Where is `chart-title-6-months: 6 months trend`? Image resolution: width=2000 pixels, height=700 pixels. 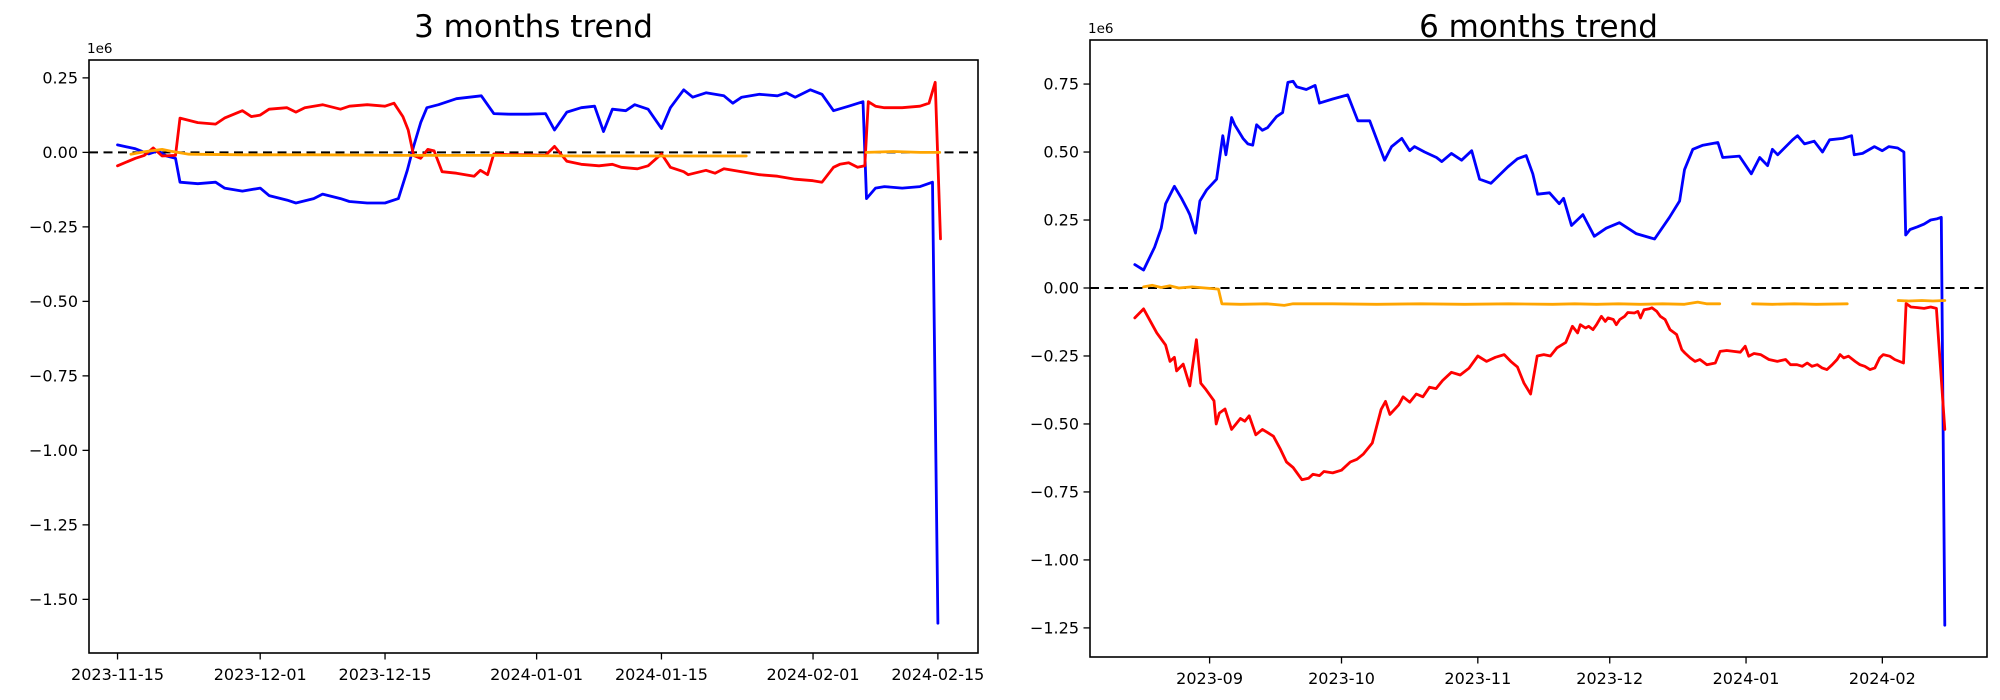
chart-title-6-months: 6 months trend is located at coordinates (1538, 27).